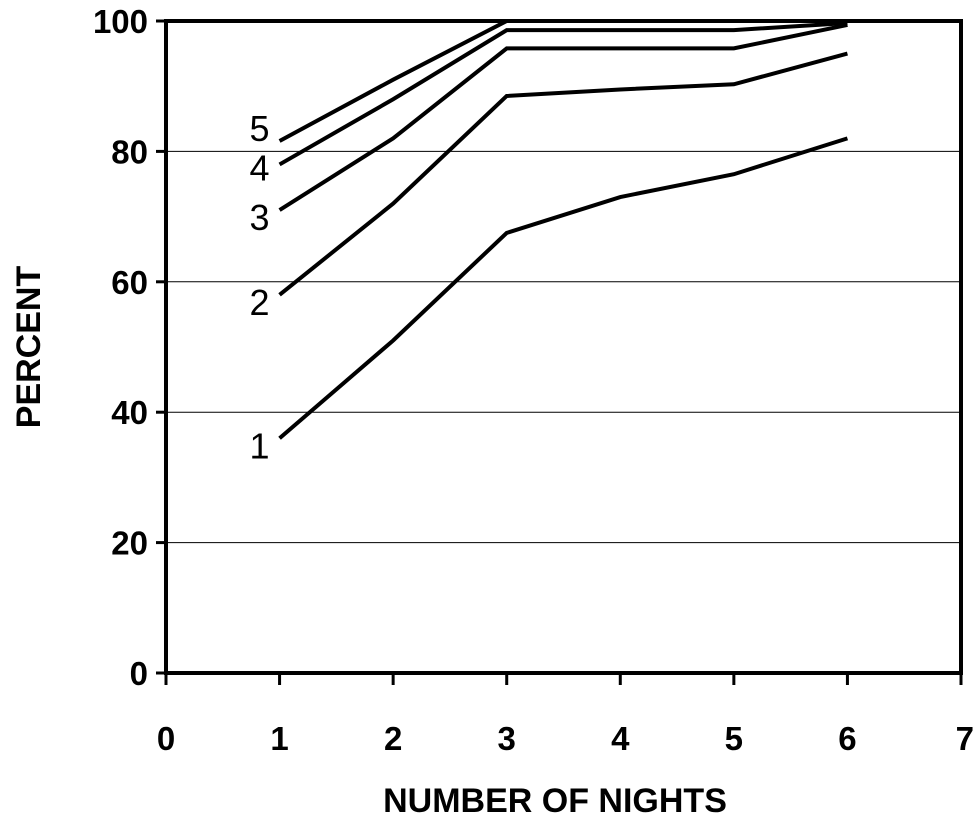 The image size is (976, 825). What do you see at coordinates (260, 302) in the screenshot?
I see `series-label-2: 2` at bounding box center [260, 302].